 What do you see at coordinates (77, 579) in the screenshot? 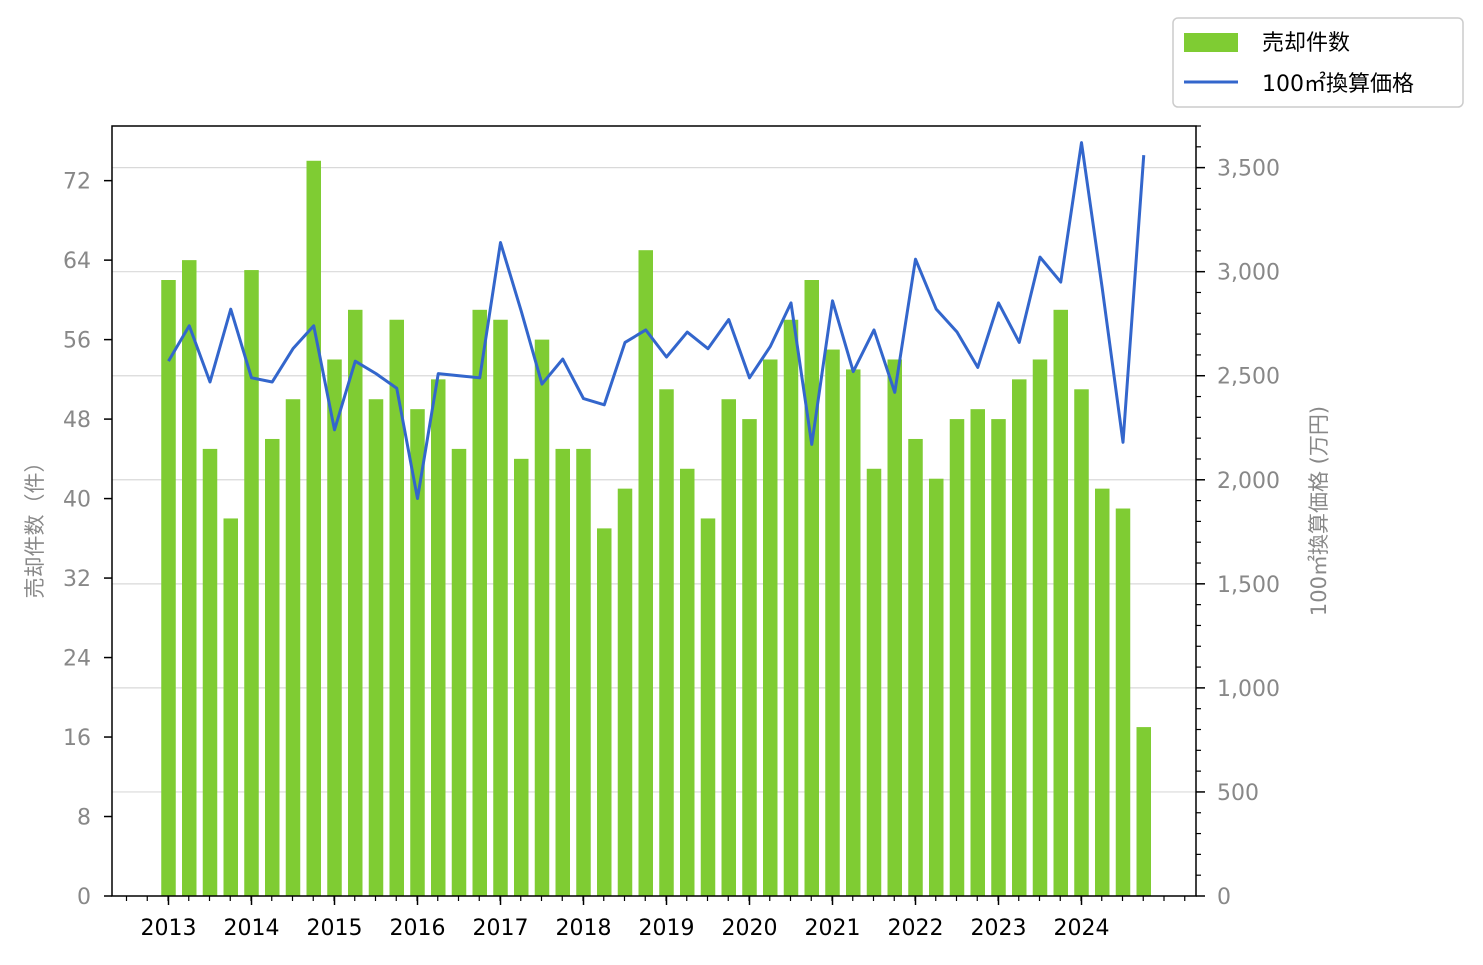
I see `y-left-tick-label-4: 32` at bounding box center [77, 579].